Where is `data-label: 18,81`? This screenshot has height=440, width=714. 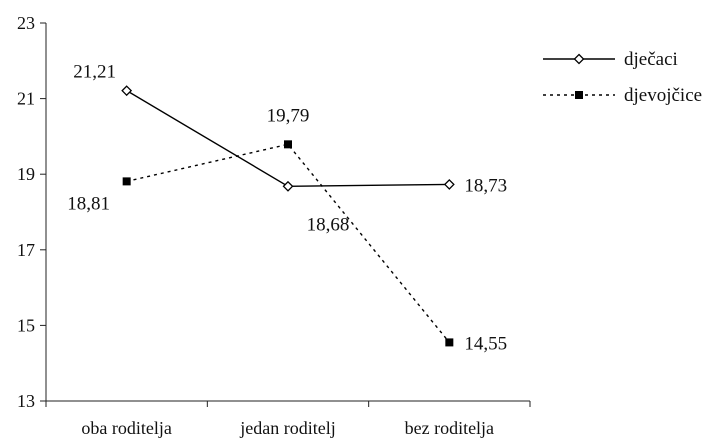 data-label: 18,81 is located at coordinates (88, 203).